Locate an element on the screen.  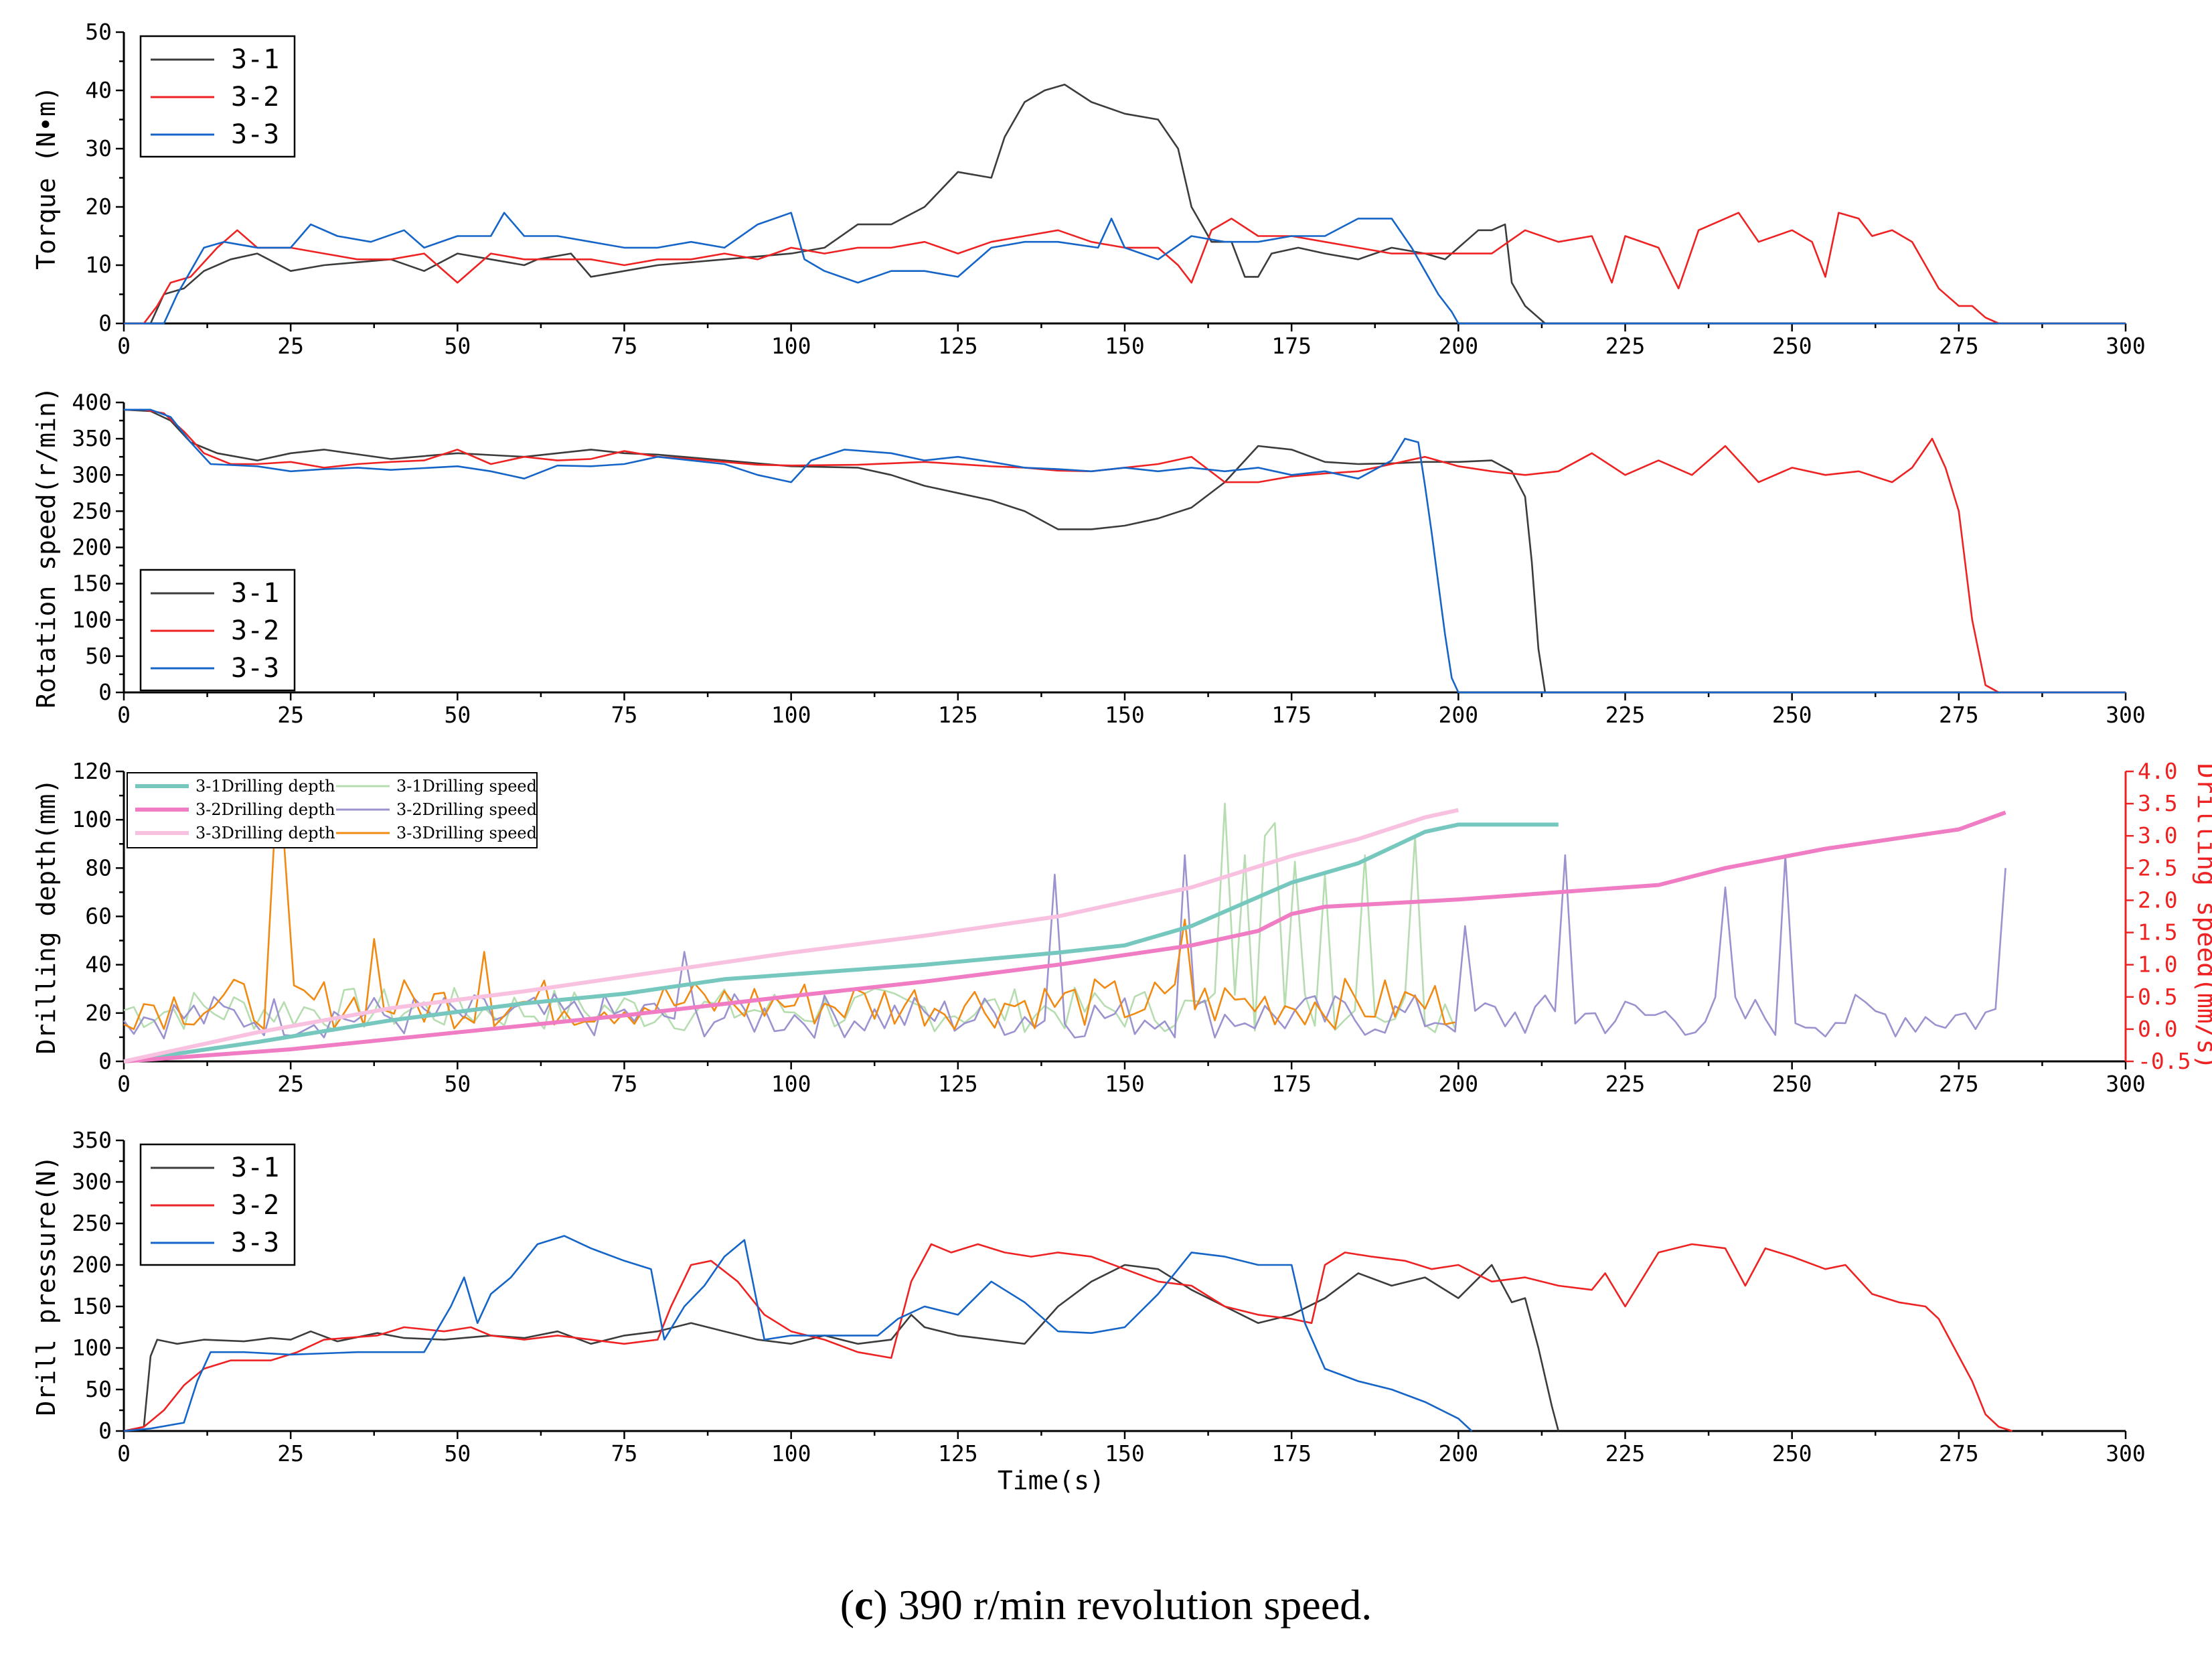
y-tick-label: 400 is located at coordinates (92, 402).